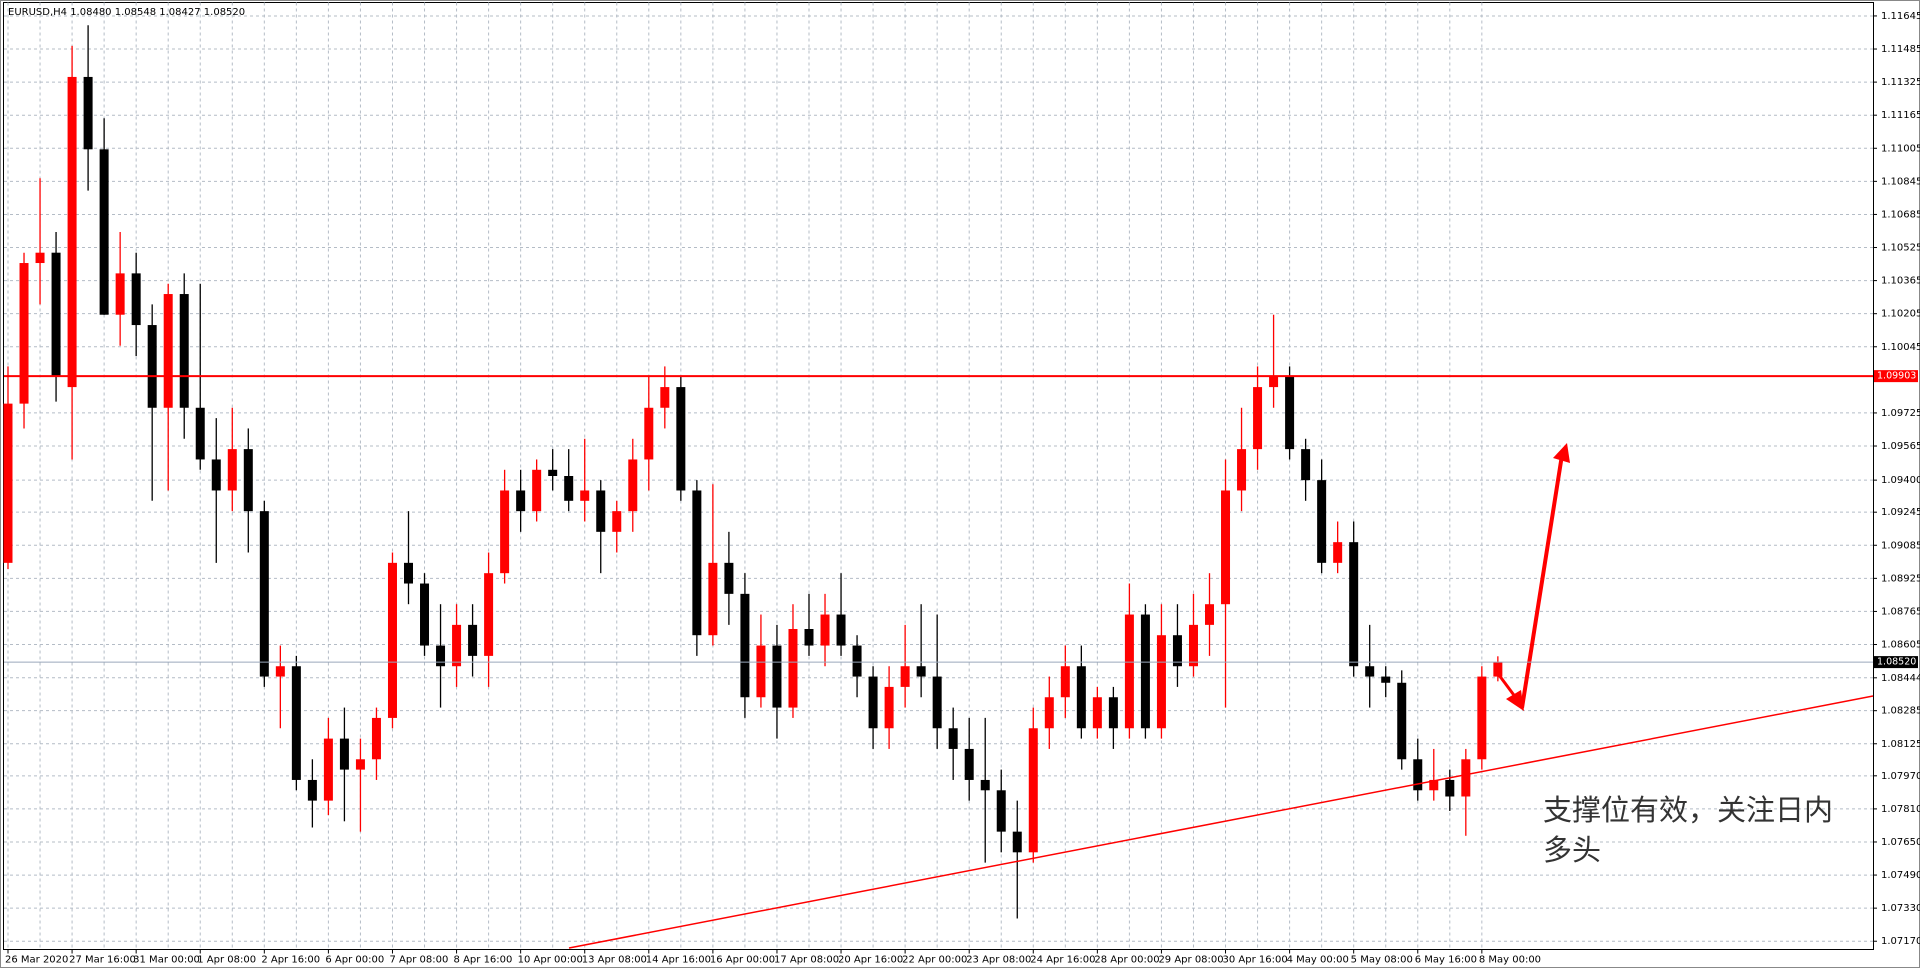 This screenshot has width=1920, height=968. I want to click on x-tick-label: 6 May 16:00, so click(1446, 960).